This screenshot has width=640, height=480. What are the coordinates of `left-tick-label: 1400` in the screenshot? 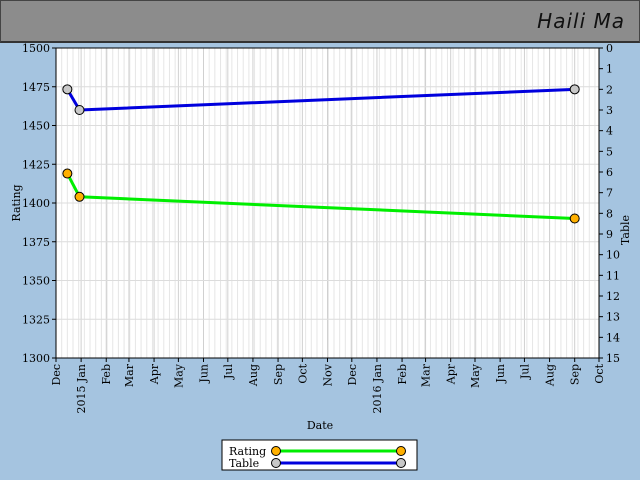 It's located at (36, 203).